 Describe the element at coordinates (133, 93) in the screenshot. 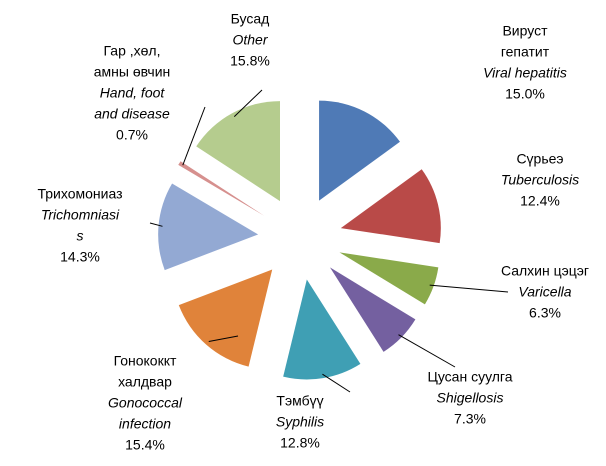

I see `category-label-en: Hand, foot` at that location.